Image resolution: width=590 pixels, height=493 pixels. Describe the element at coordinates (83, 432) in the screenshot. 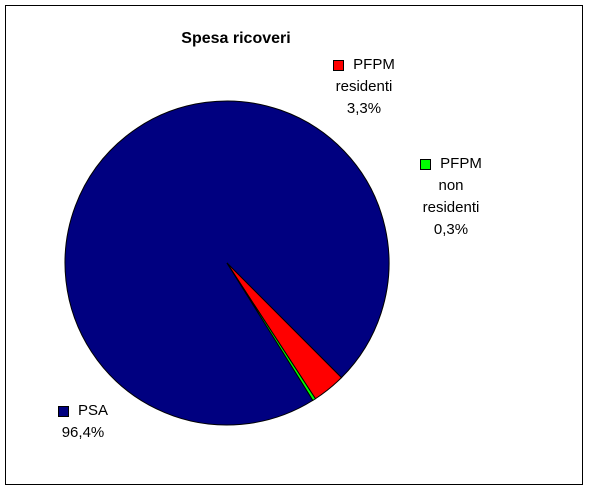

I see `slice-percent: 96,4%` at that location.